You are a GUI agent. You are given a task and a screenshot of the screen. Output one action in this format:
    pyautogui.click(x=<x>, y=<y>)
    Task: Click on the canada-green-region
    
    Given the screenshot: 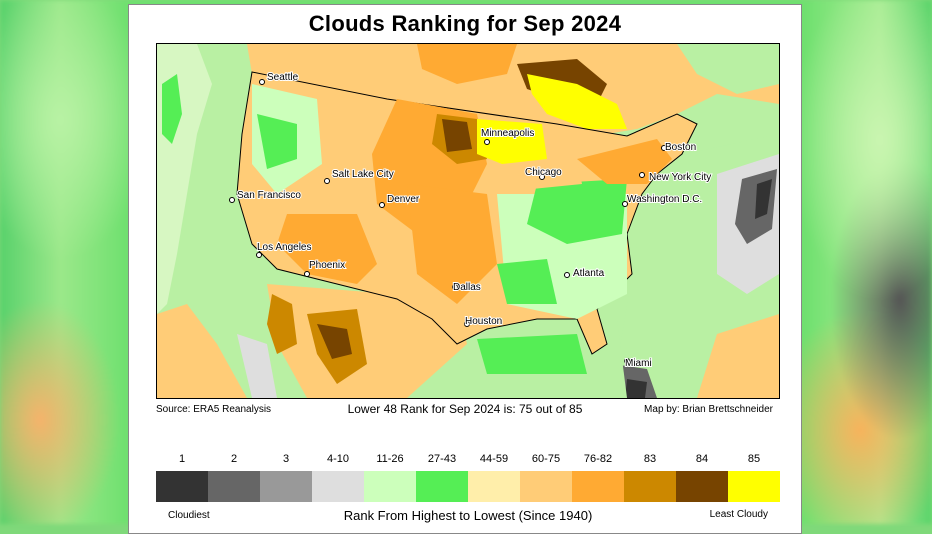 What is the action you would take?
    pyautogui.click(x=728, y=69)
    